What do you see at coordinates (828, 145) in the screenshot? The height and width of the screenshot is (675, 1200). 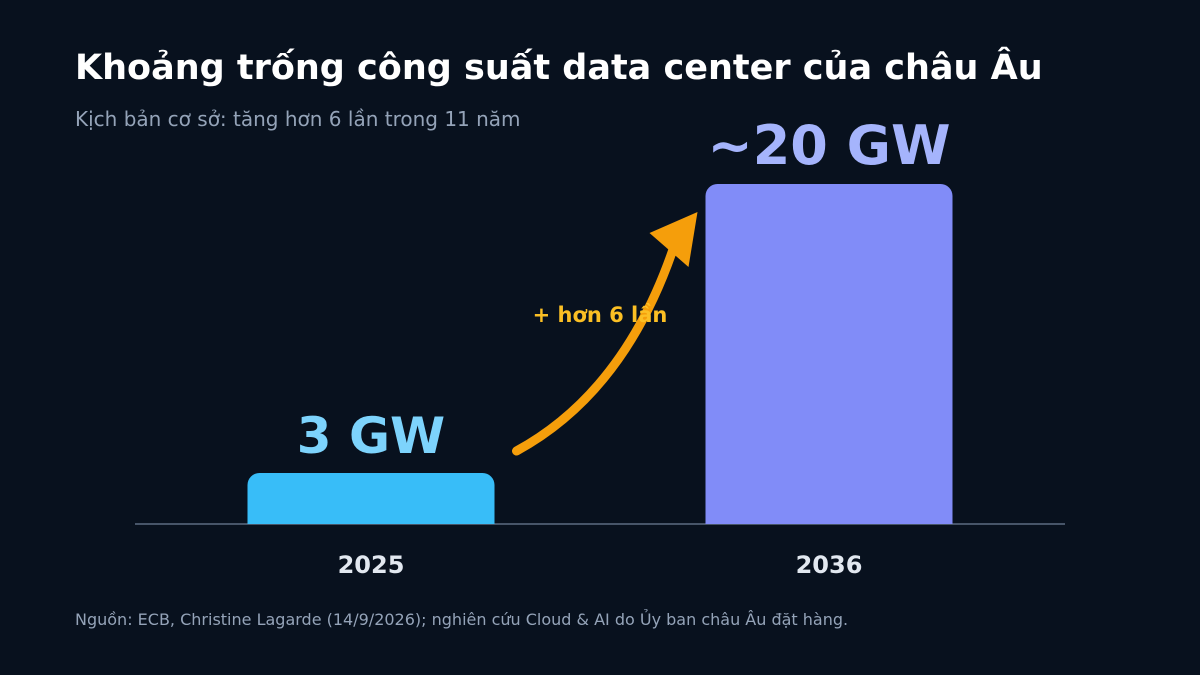 I see `data-label-2036: ~20 GW` at bounding box center [828, 145].